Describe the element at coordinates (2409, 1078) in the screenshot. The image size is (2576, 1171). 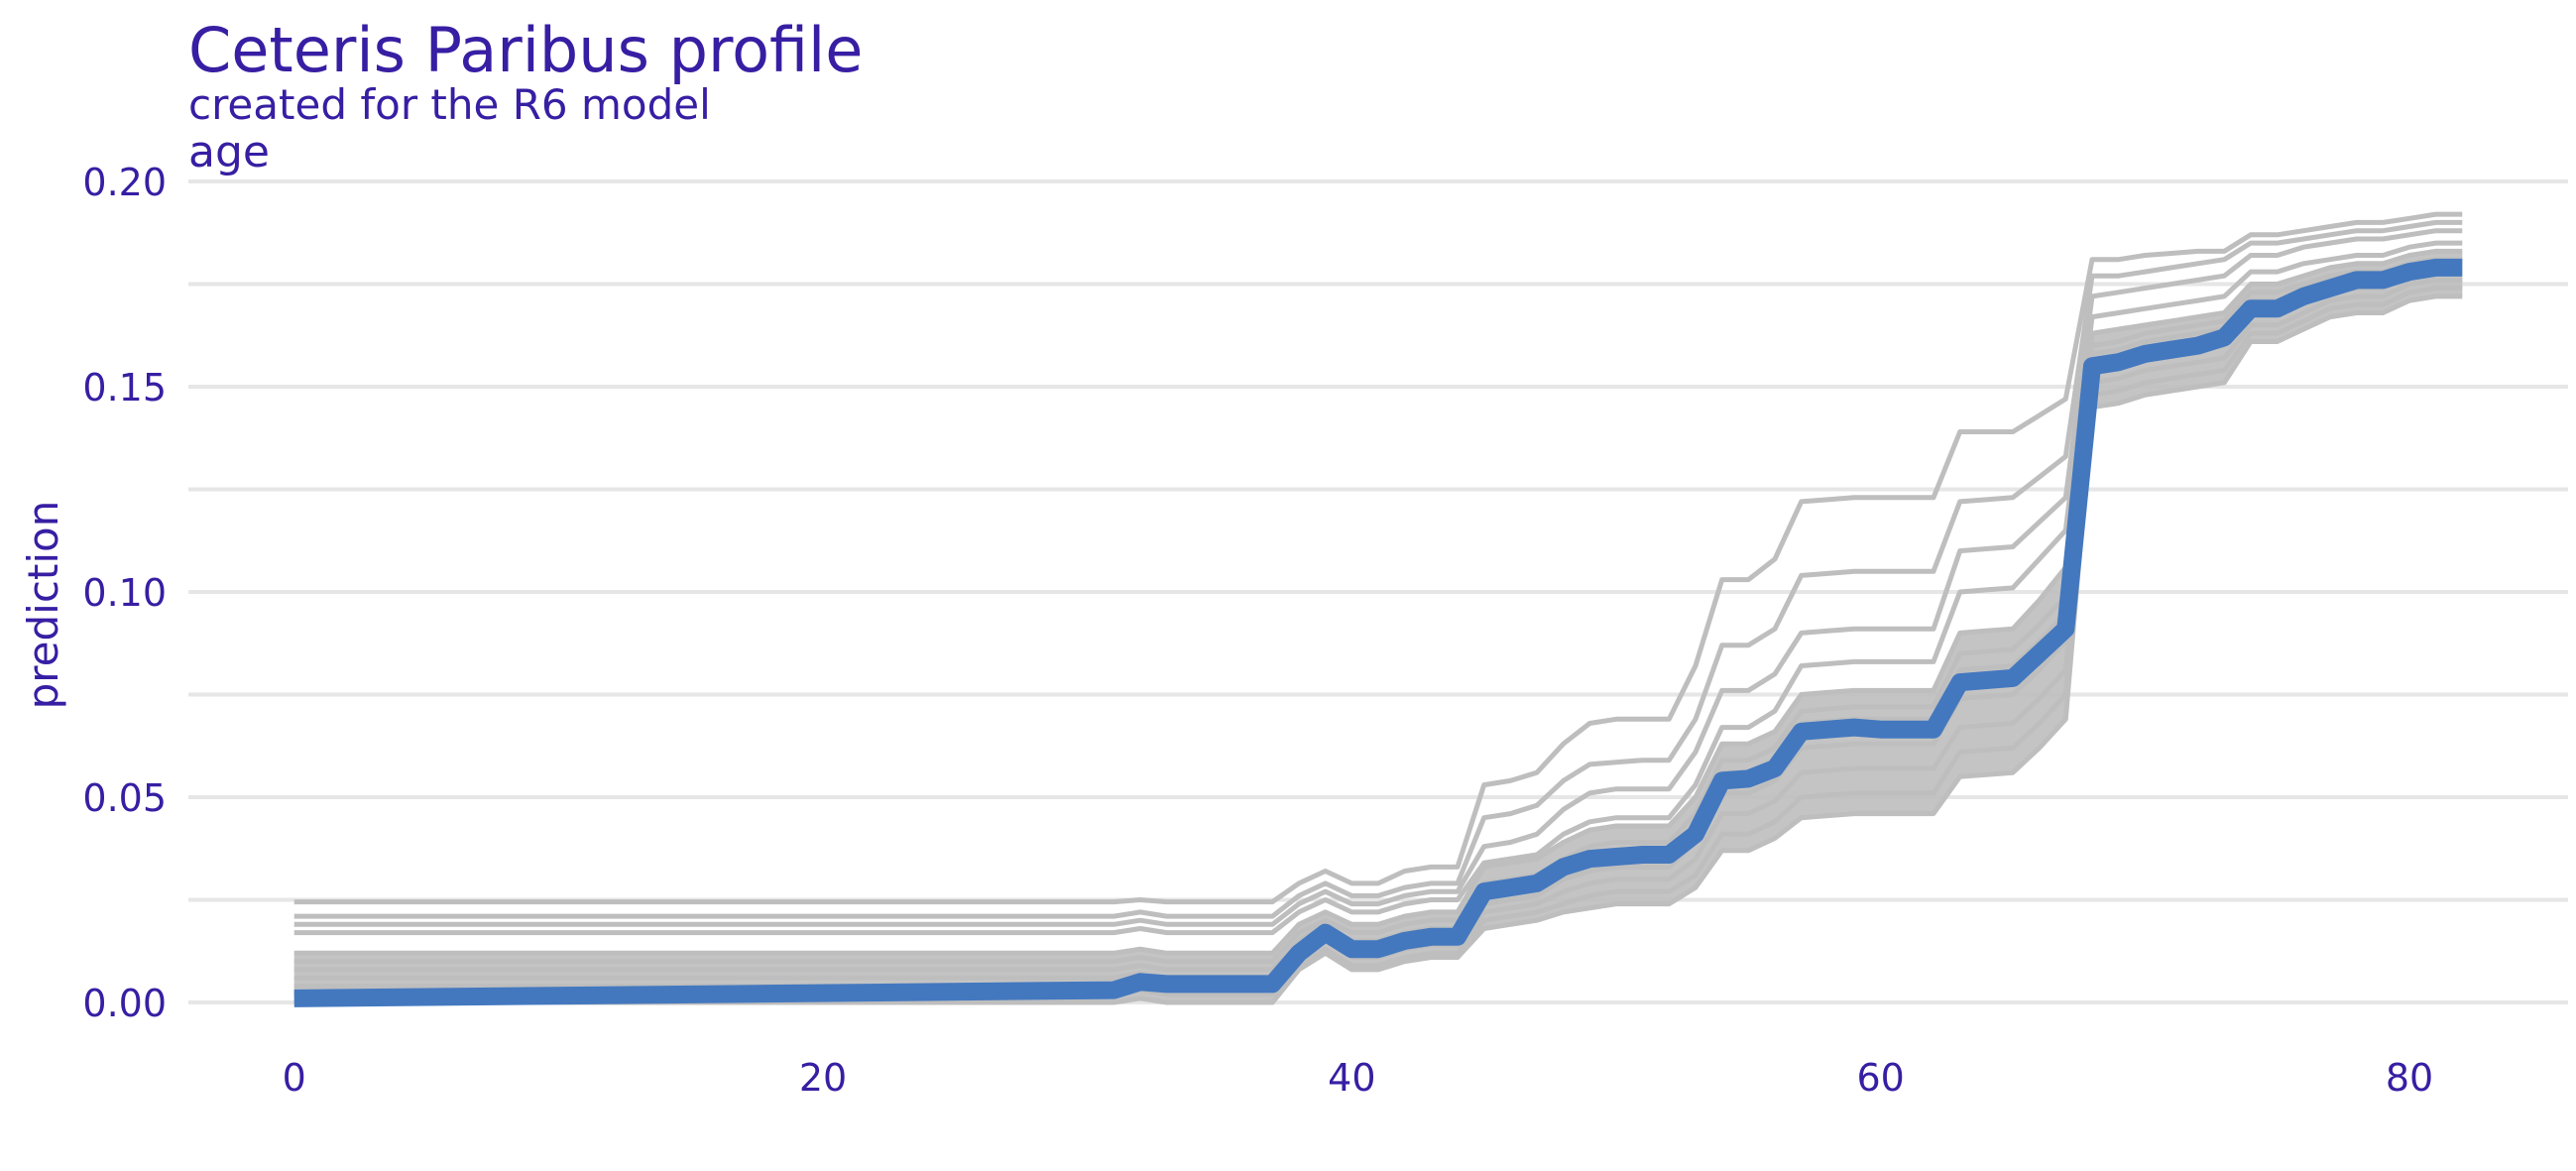
I see `x-tick-label: 80` at that location.